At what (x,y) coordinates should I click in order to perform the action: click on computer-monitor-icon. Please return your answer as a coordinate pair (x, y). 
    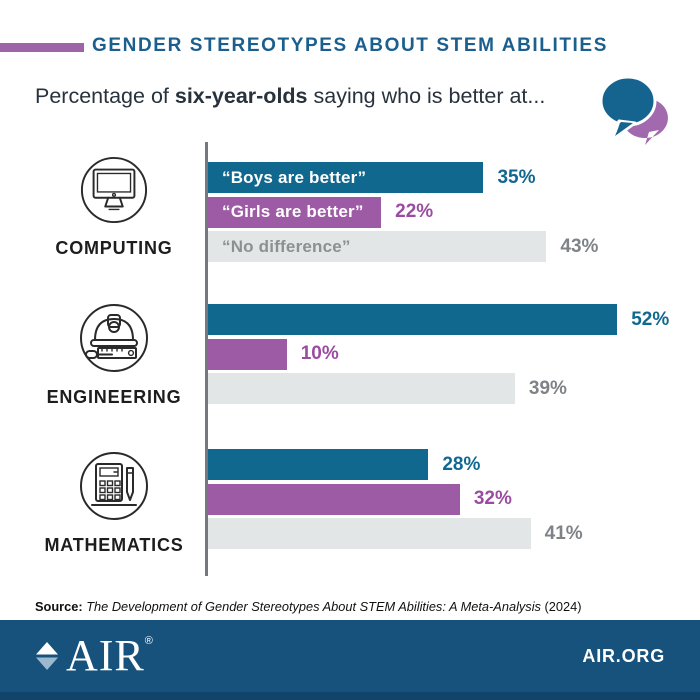
    Looking at the image, I should click on (114, 192).